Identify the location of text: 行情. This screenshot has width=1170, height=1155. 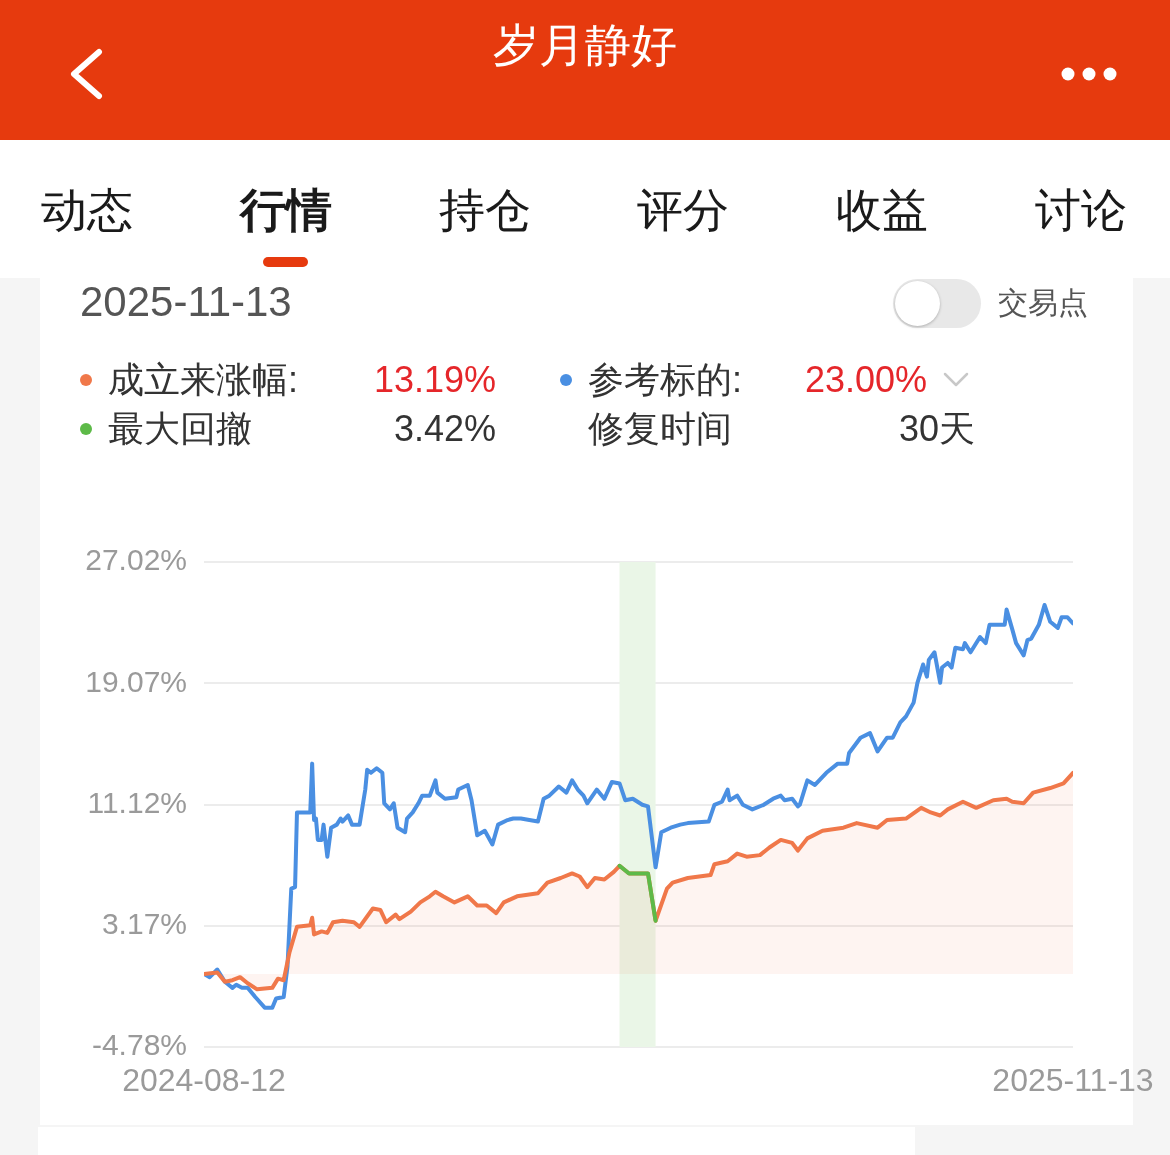
(285, 210).